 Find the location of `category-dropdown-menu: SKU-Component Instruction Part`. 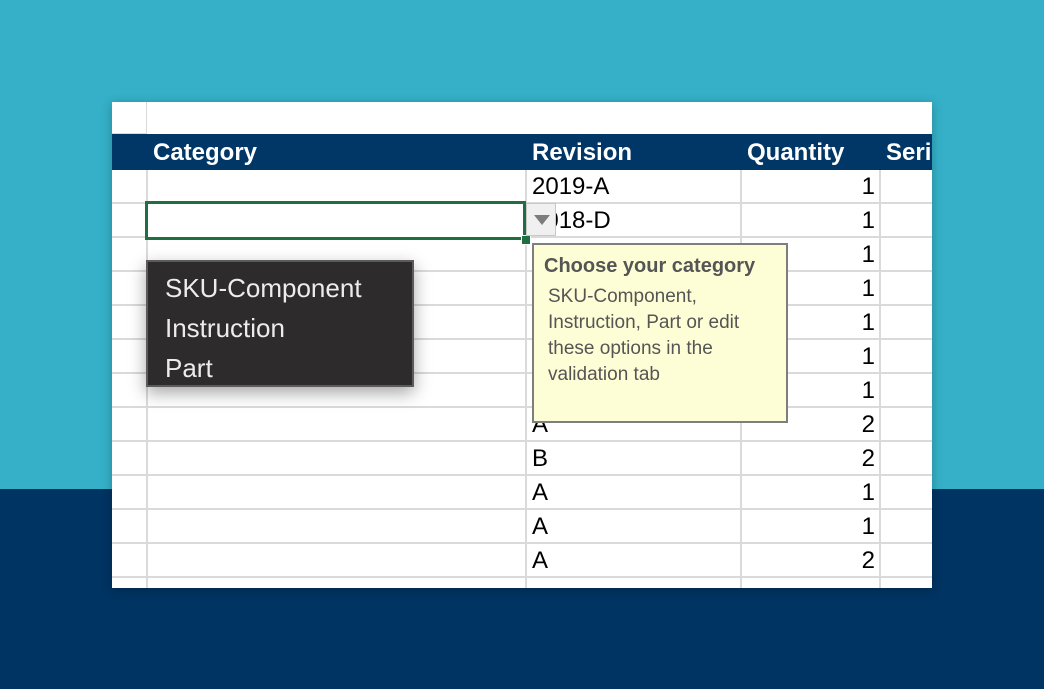

category-dropdown-menu: SKU-Component Instruction Part is located at coordinates (280, 323).